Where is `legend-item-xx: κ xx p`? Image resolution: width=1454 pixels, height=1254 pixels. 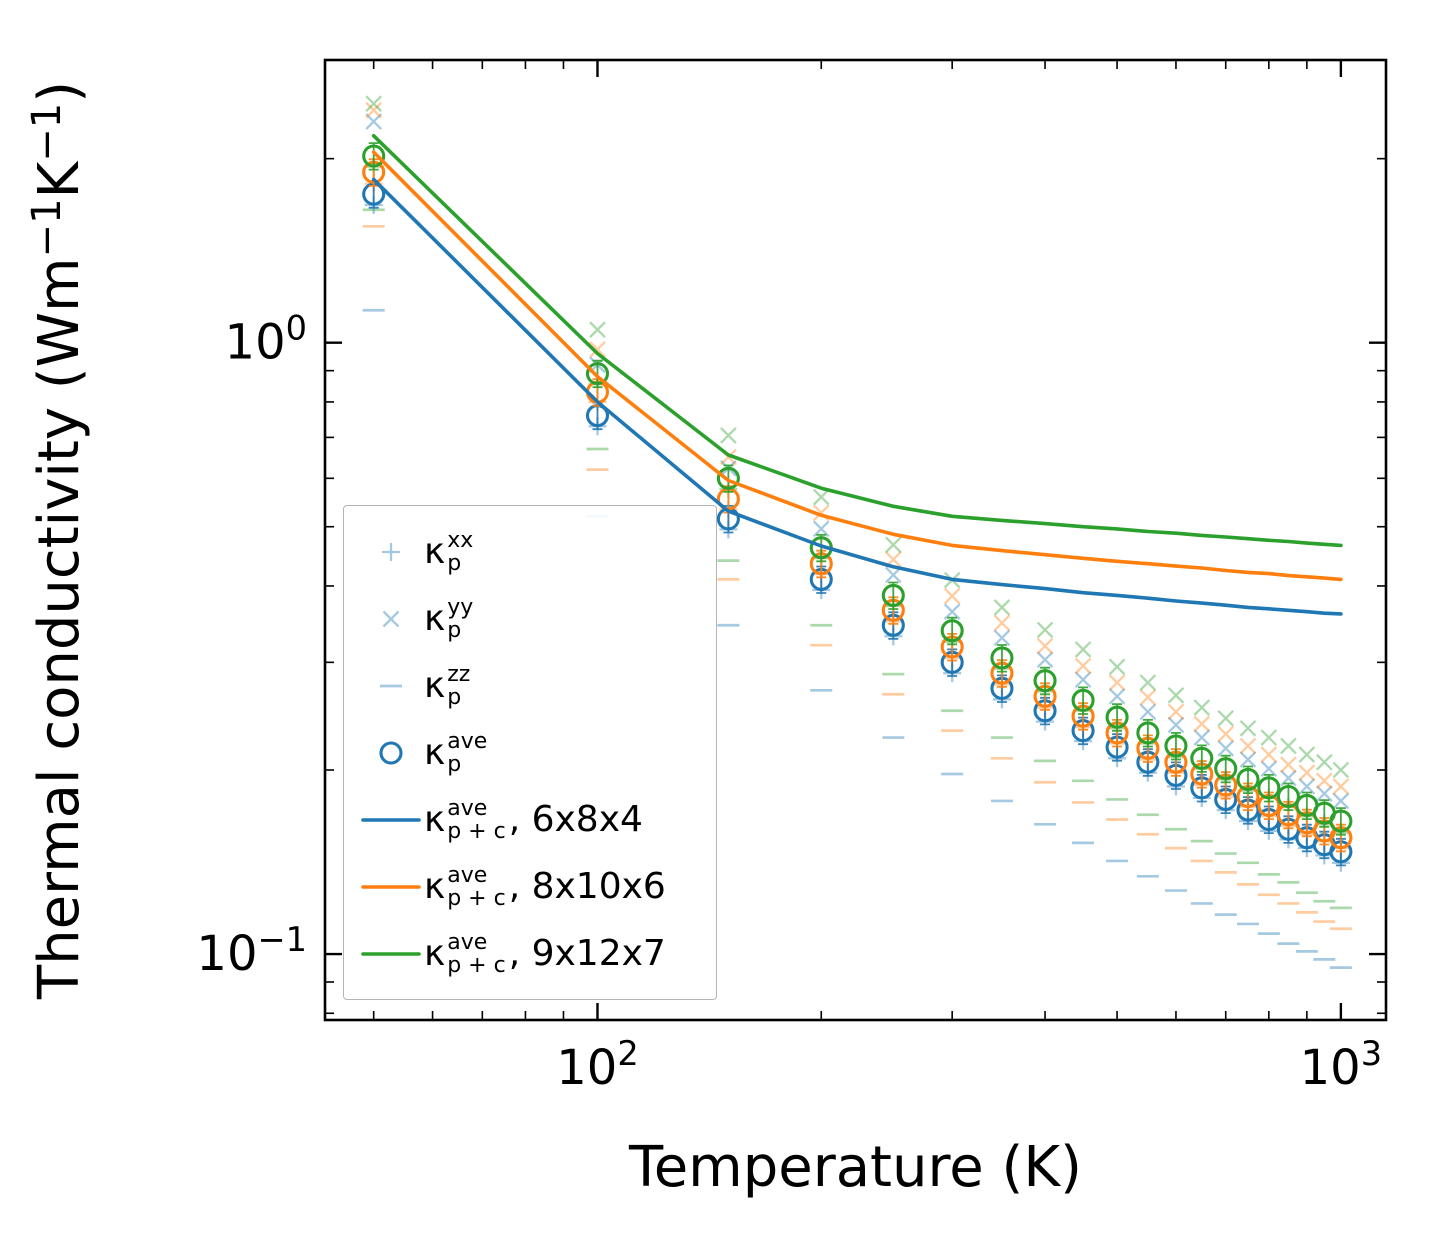
legend-item-xx: κ xx p is located at coordinates (530, 551).